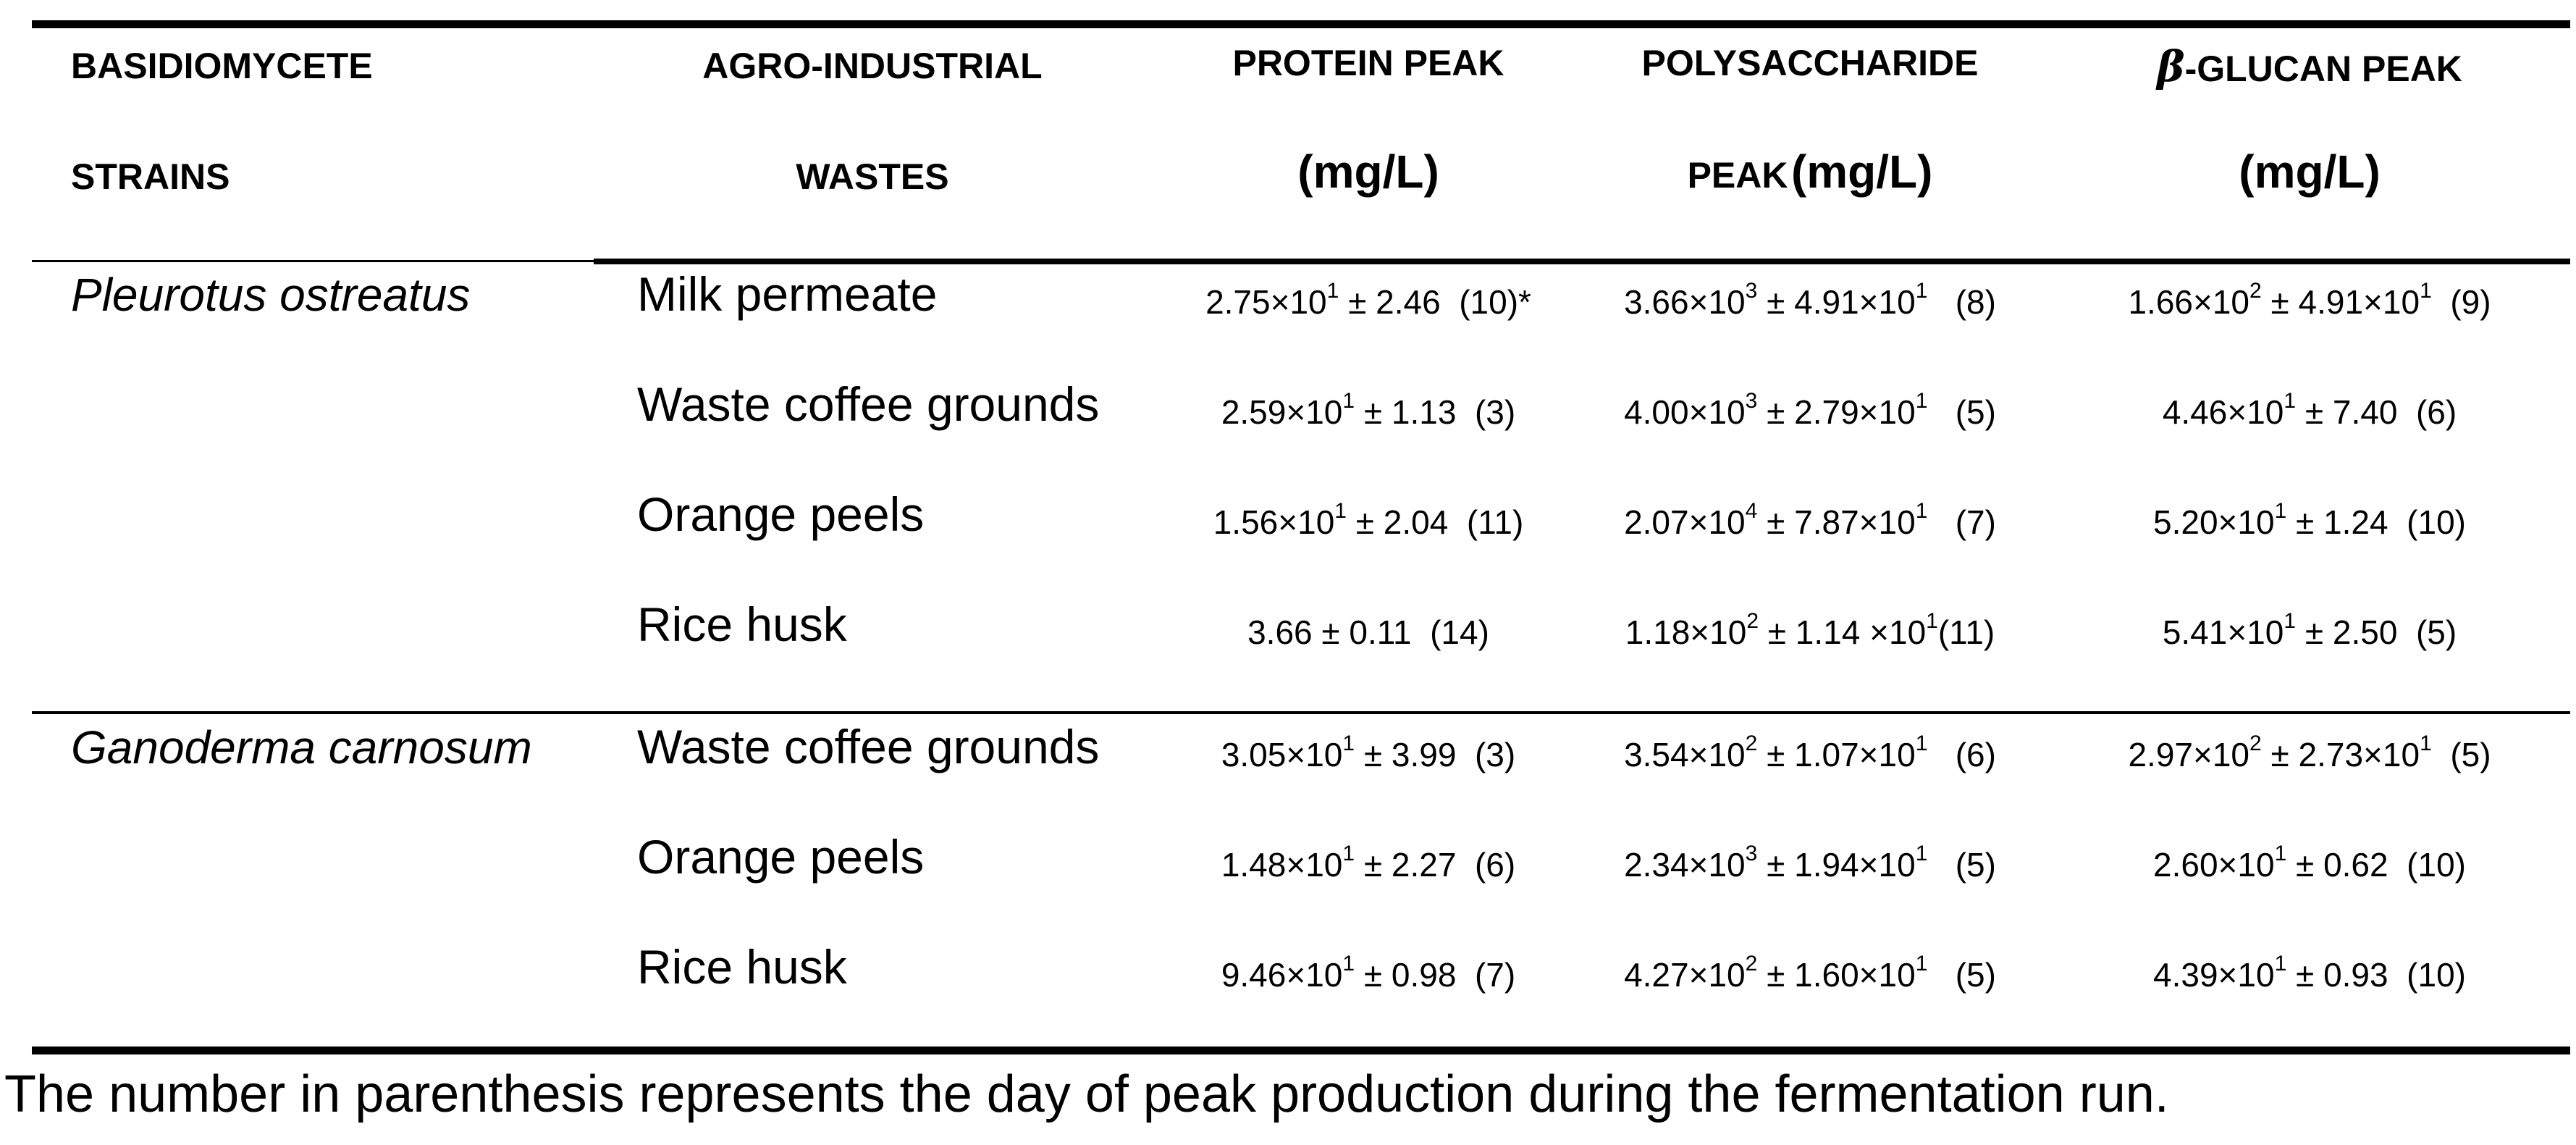  I want to click on cell-mean: 3.54×10, so click(1685, 754).